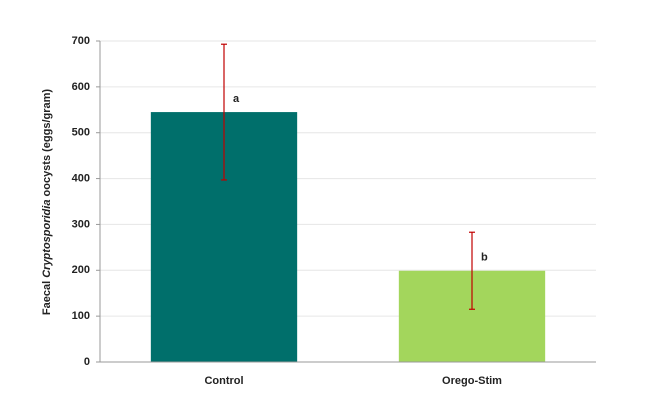 Image resolution: width=651 pixels, height=408 pixels. What do you see at coordinates (81, 270) in the screenshot?
I see `y-tick-label: 200` at bounding box center [81, 270].